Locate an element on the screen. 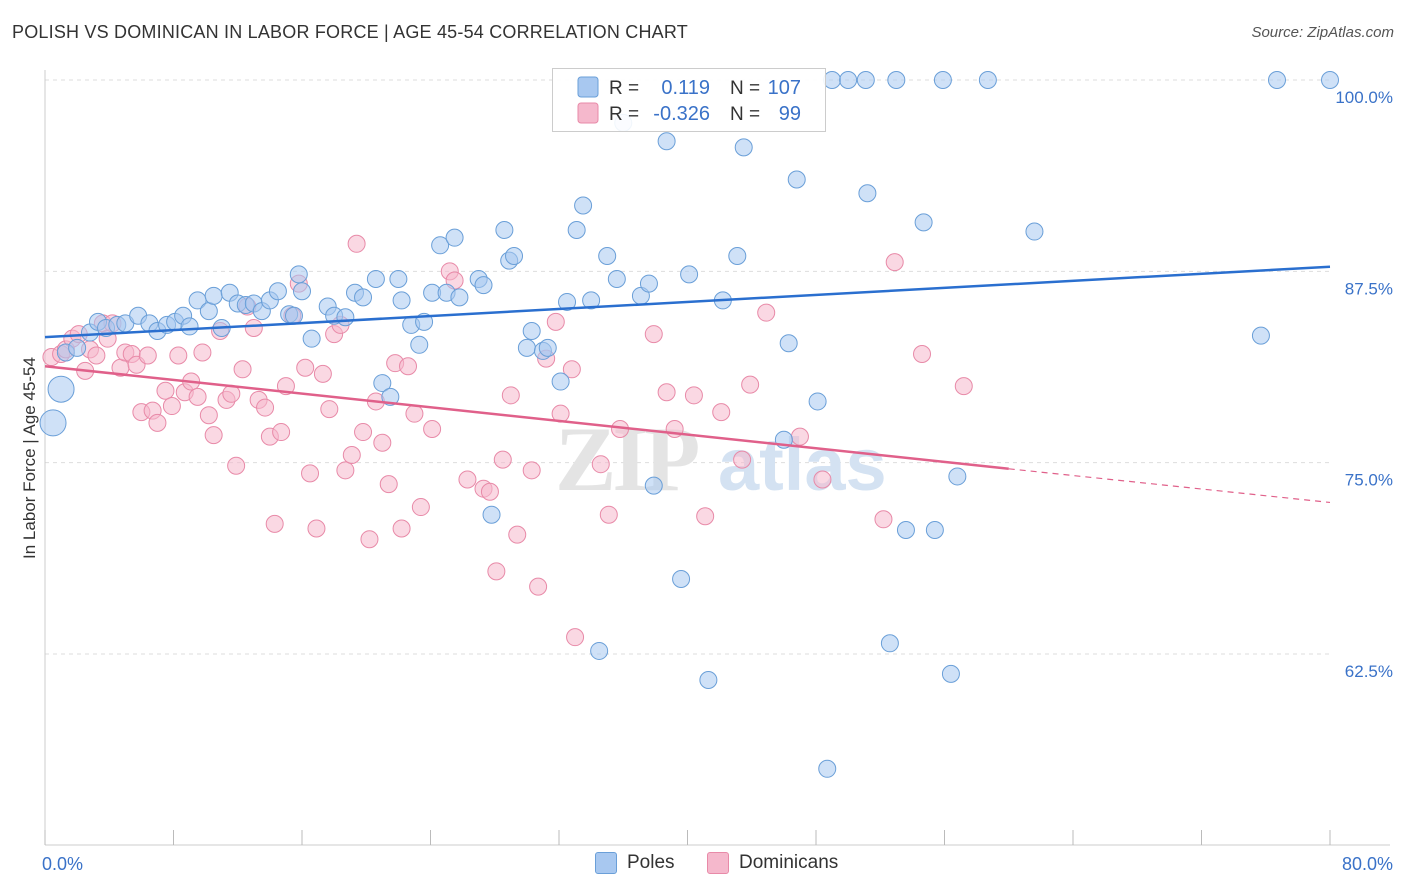  legend-item-poles: Poles is located at coordinates (635, 863).